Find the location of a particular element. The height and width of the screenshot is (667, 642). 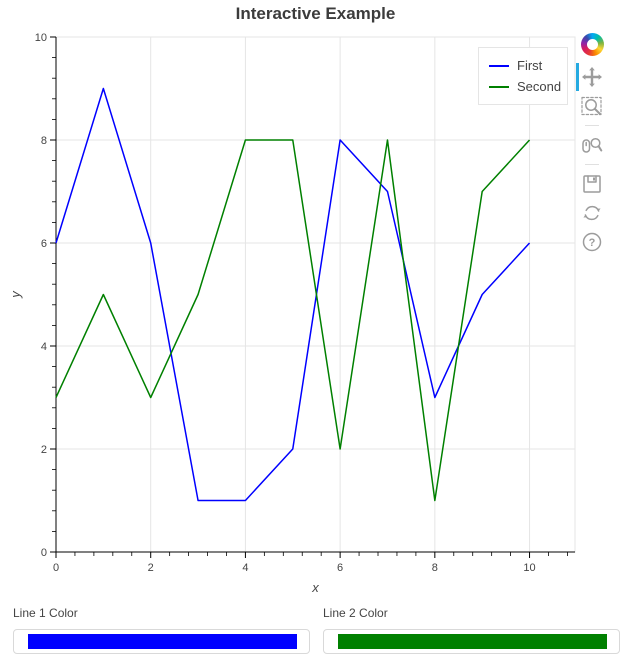

line1-color-swatch is located at coordinates (162, 641).